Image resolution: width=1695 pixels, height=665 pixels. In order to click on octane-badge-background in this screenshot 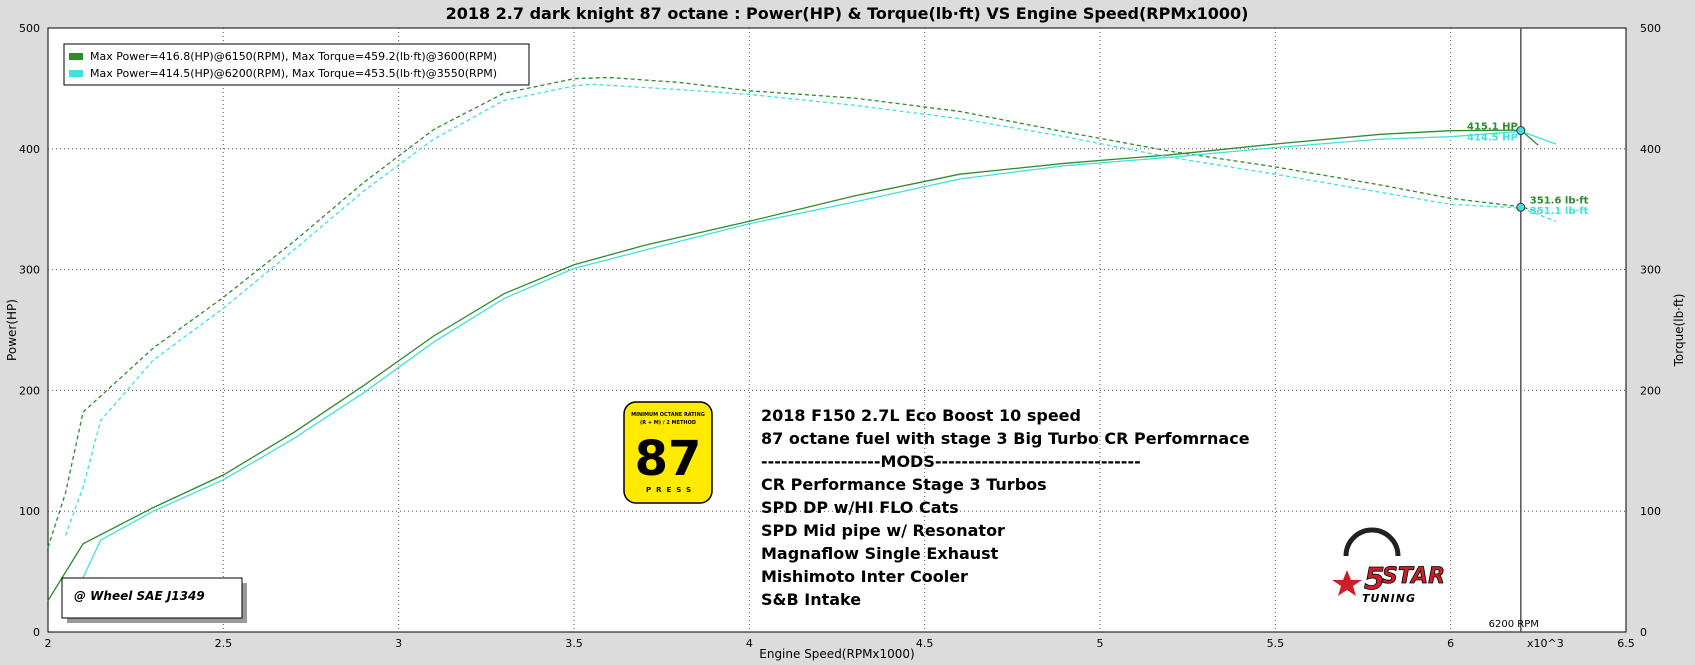, I will do `click(668, 452)`.